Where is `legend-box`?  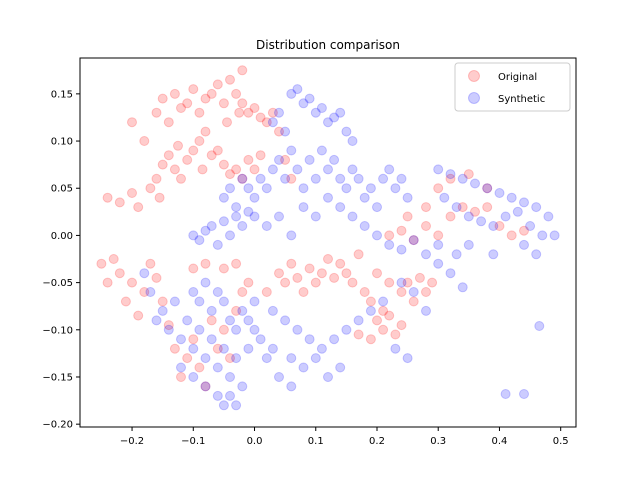 legend-box is located at coordinates (512, 87).